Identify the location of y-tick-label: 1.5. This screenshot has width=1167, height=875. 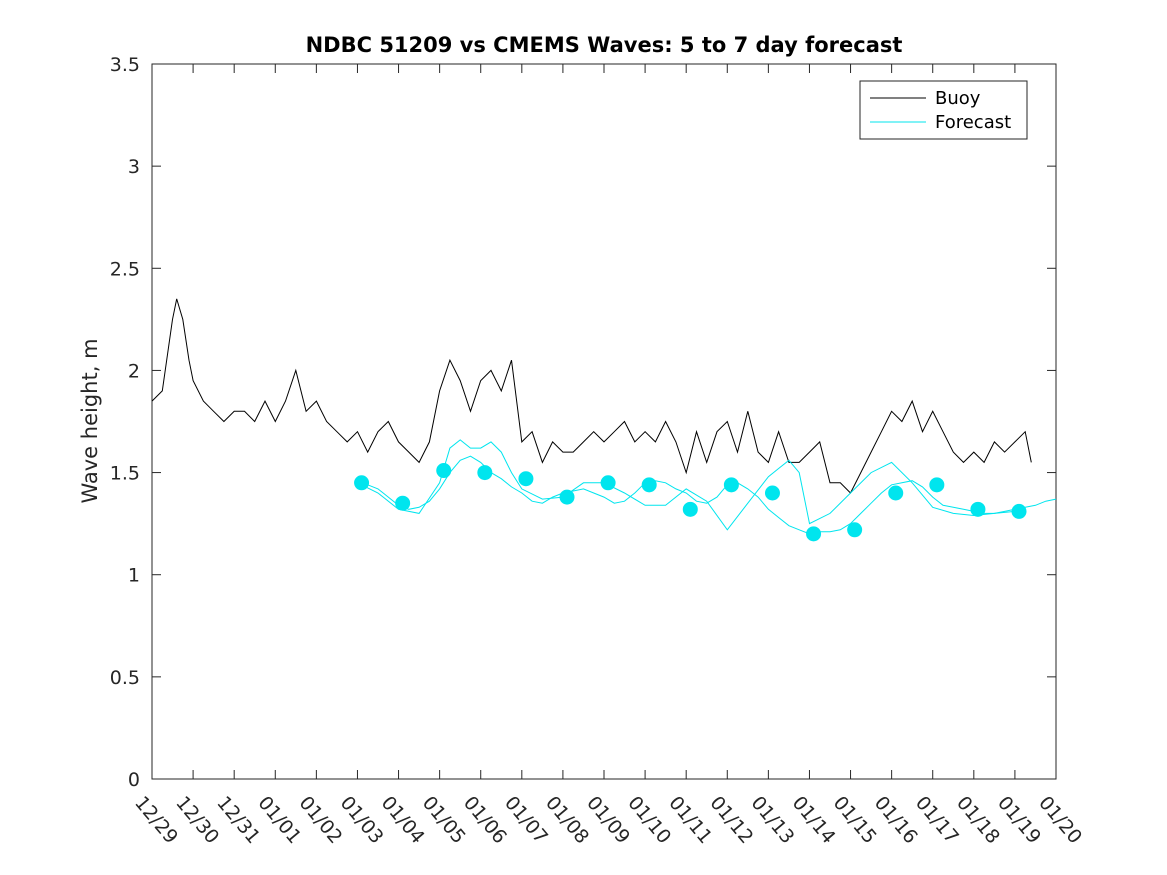
(125, 474).